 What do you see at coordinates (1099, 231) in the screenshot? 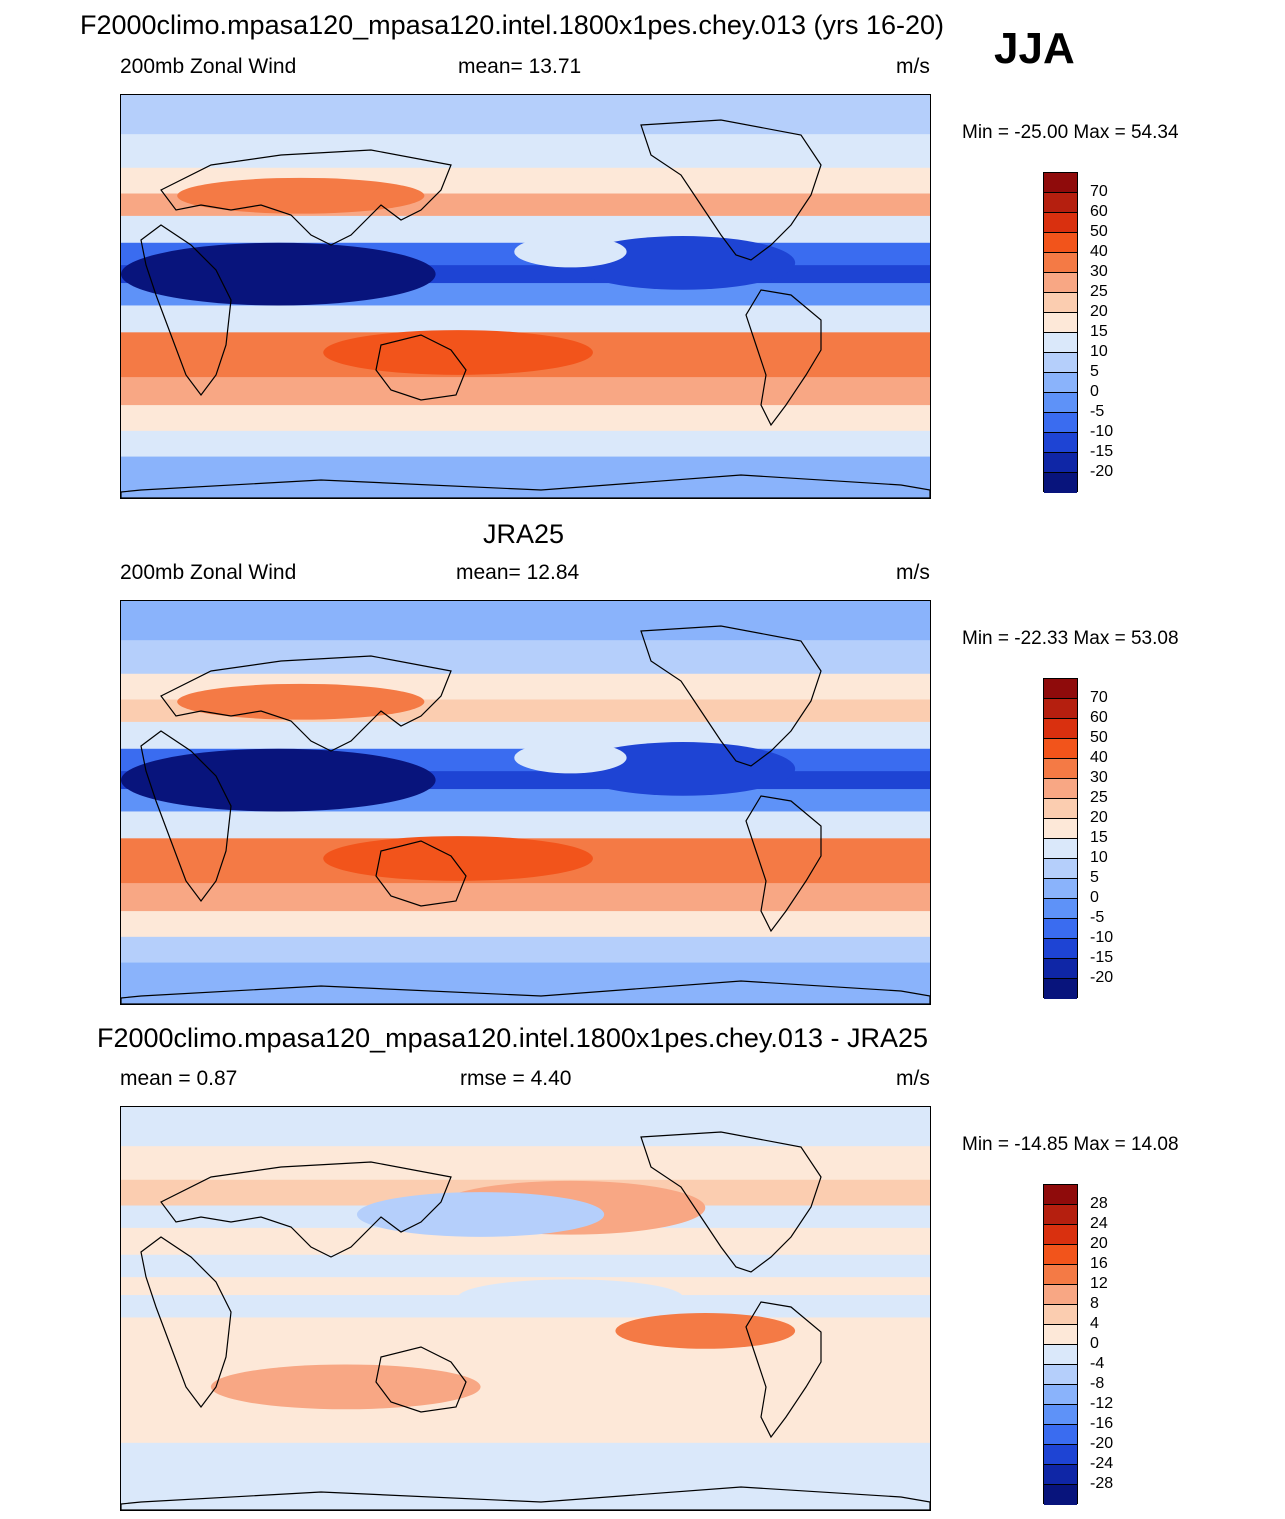
I see `colorbar-tick-label: 50` at bounding box center [1099, 231].